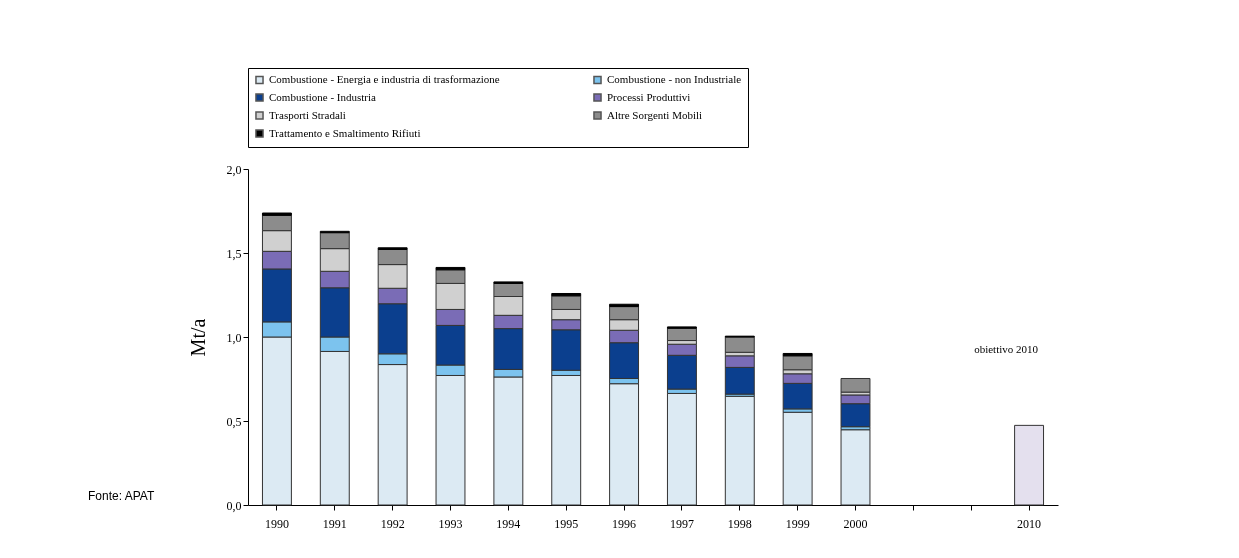  I want to click on y-tick-label: 2,0, so click(234, 169).